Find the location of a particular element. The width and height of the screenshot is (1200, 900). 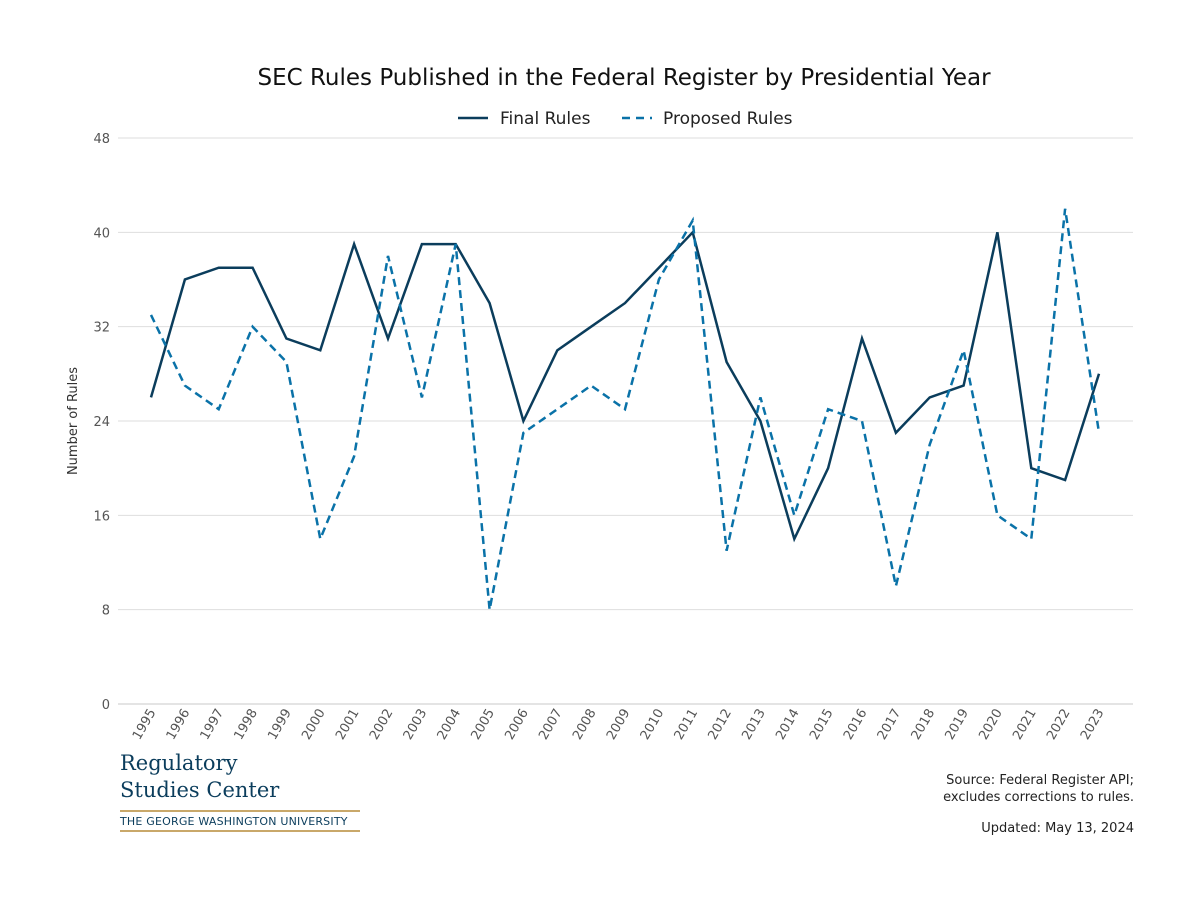

y-axis-label: Number of Rules is located at coordinates (73, 421).